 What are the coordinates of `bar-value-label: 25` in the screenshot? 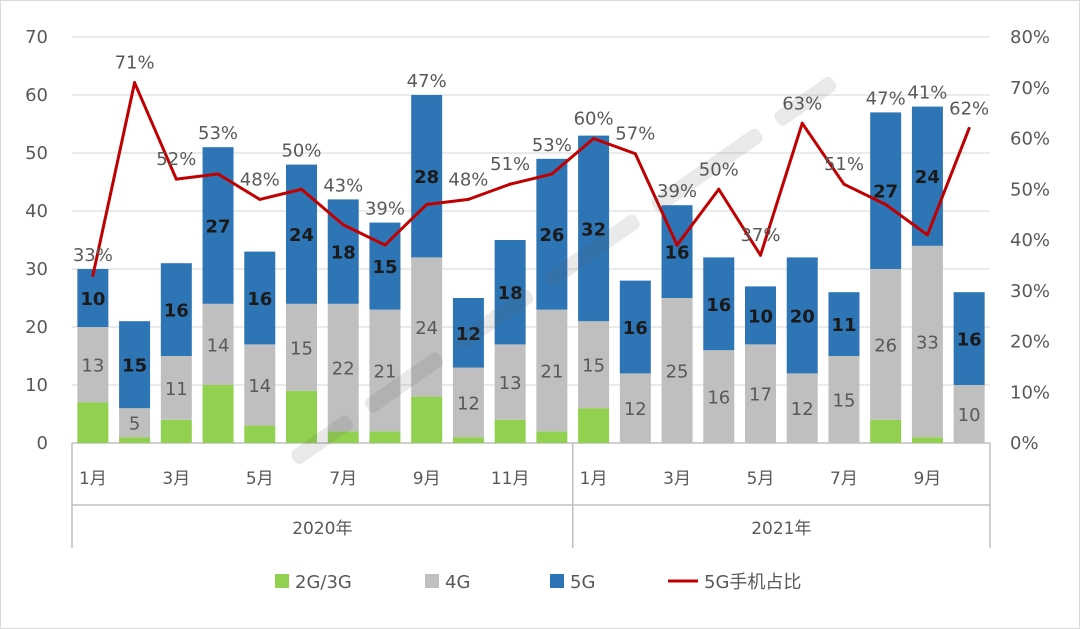 It's located at (677, 372).